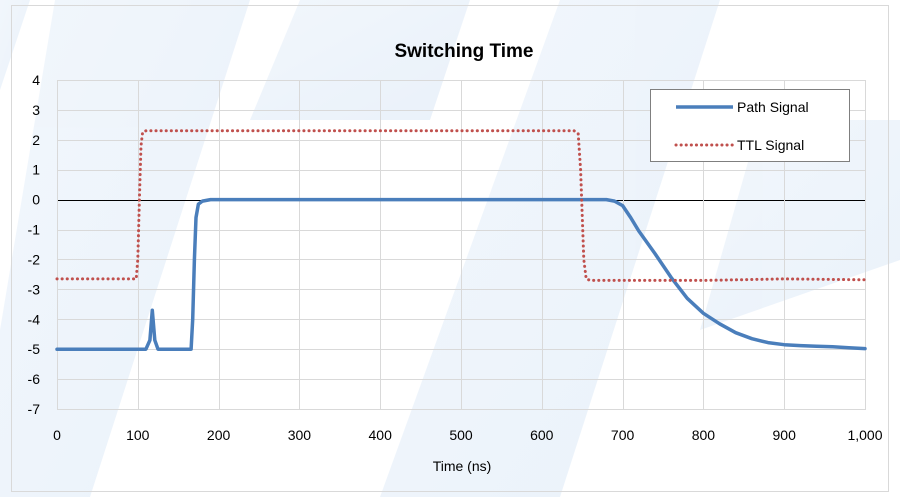  I want to click on y-tick-label: 4, so click(36, 80).